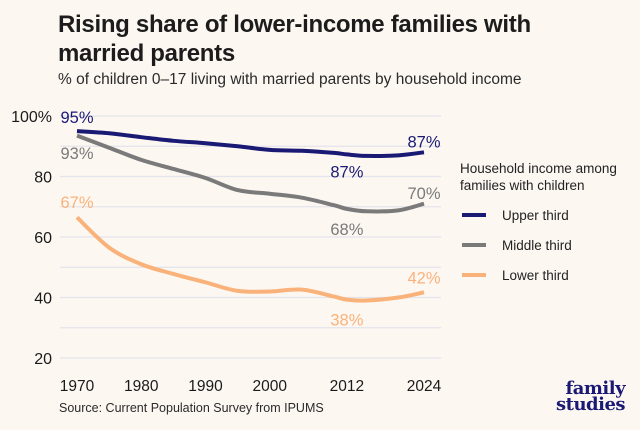  What do you see at coordinates (595, 388) in the screenshot?
I see `logo-line-1: family` at bounding box center [595, 388].